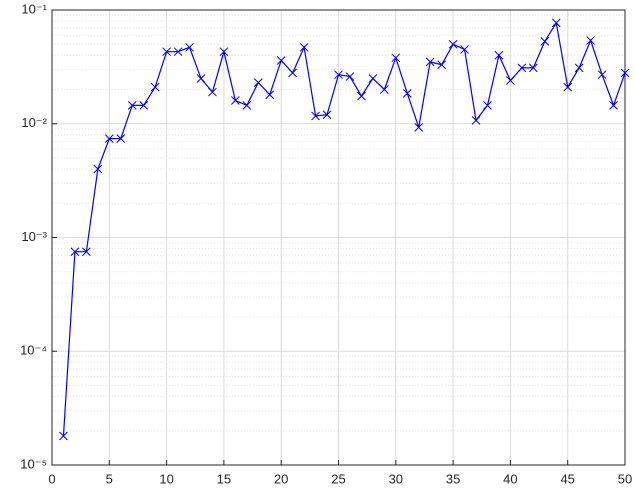  I want to click on x-tick-label: 0, so click(51, 478).